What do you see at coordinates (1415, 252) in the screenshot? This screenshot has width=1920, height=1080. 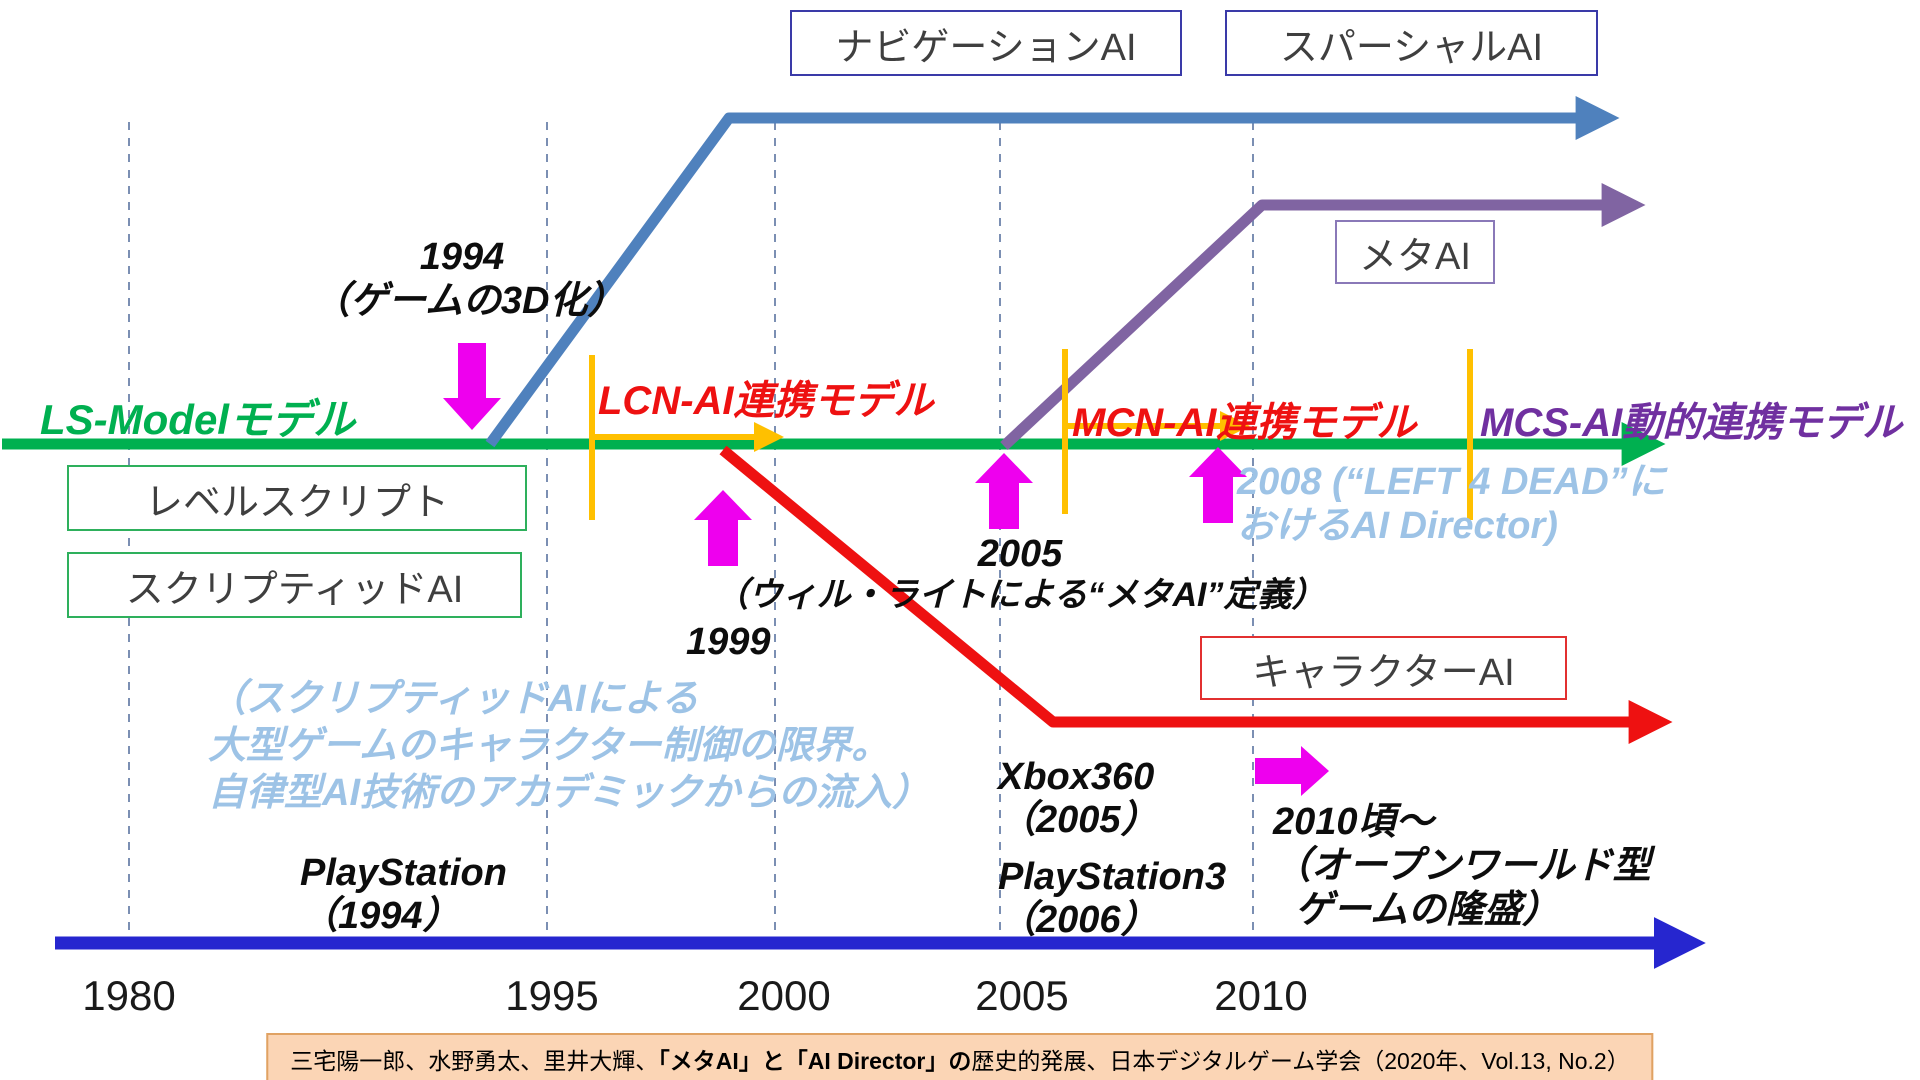 I see `meta-ai-box: メタAI` at bounding box center [1415, 252].